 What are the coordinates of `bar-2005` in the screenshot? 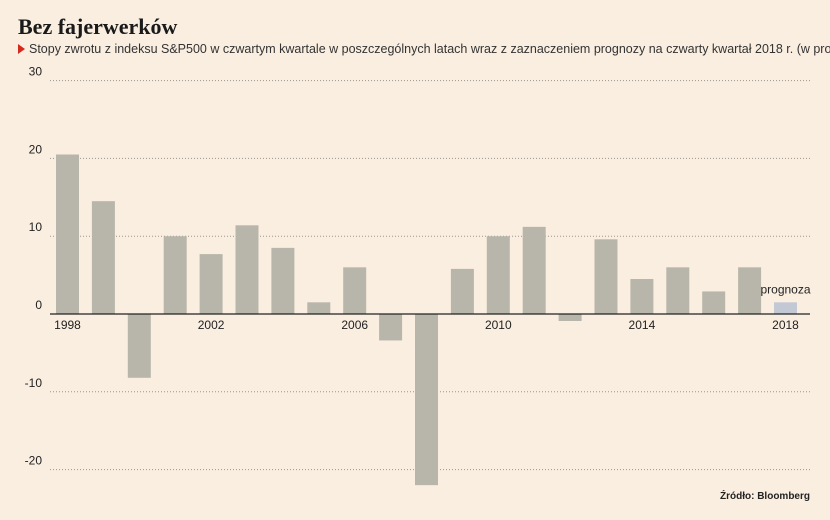 It's located at (319, 308).